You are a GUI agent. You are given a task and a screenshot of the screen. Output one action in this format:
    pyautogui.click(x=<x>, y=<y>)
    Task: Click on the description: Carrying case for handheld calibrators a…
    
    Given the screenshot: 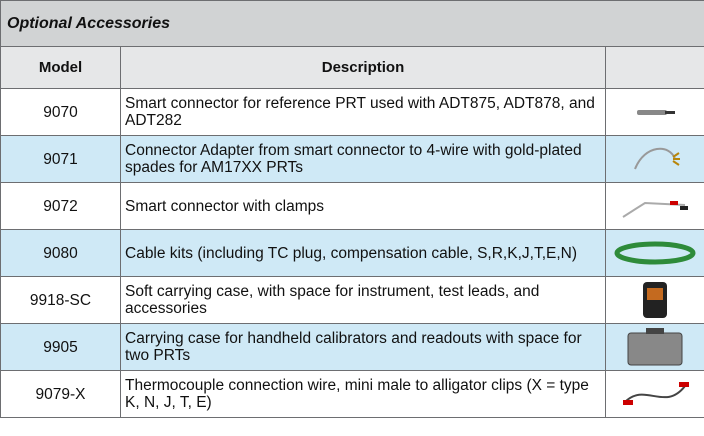 What is the action you would take?
    pyautogui.click(x=363, y=347)
    